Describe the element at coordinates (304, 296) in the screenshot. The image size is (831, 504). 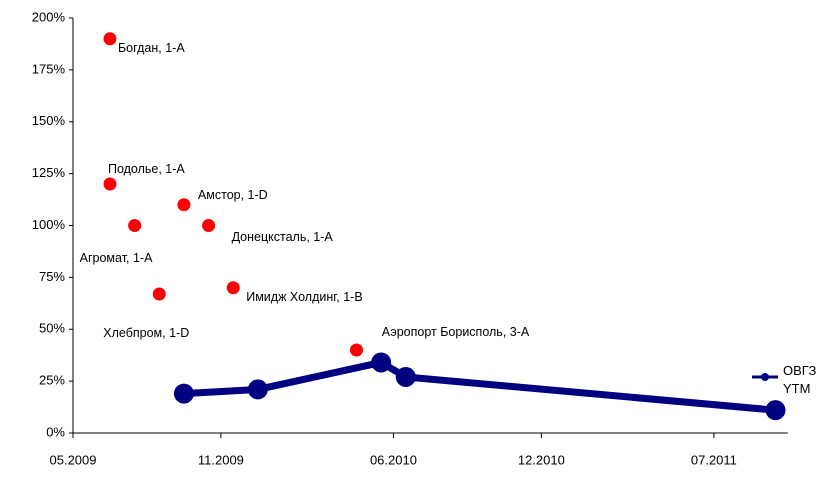
I see `point-label: Имидж Холдинг, 1-В` at that location.